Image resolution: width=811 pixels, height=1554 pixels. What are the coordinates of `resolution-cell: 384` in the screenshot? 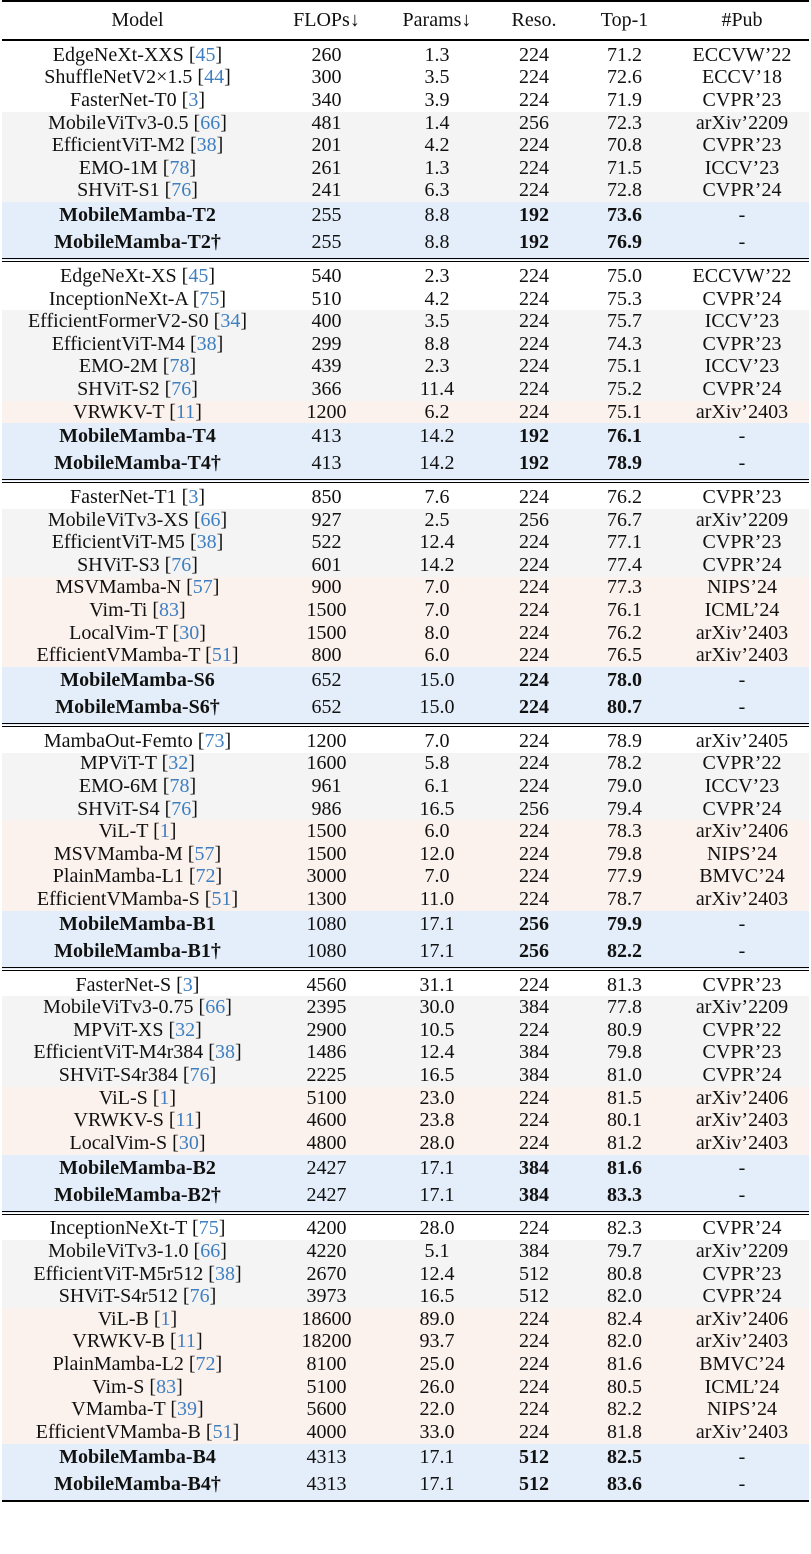 It's located at (534, 1053).